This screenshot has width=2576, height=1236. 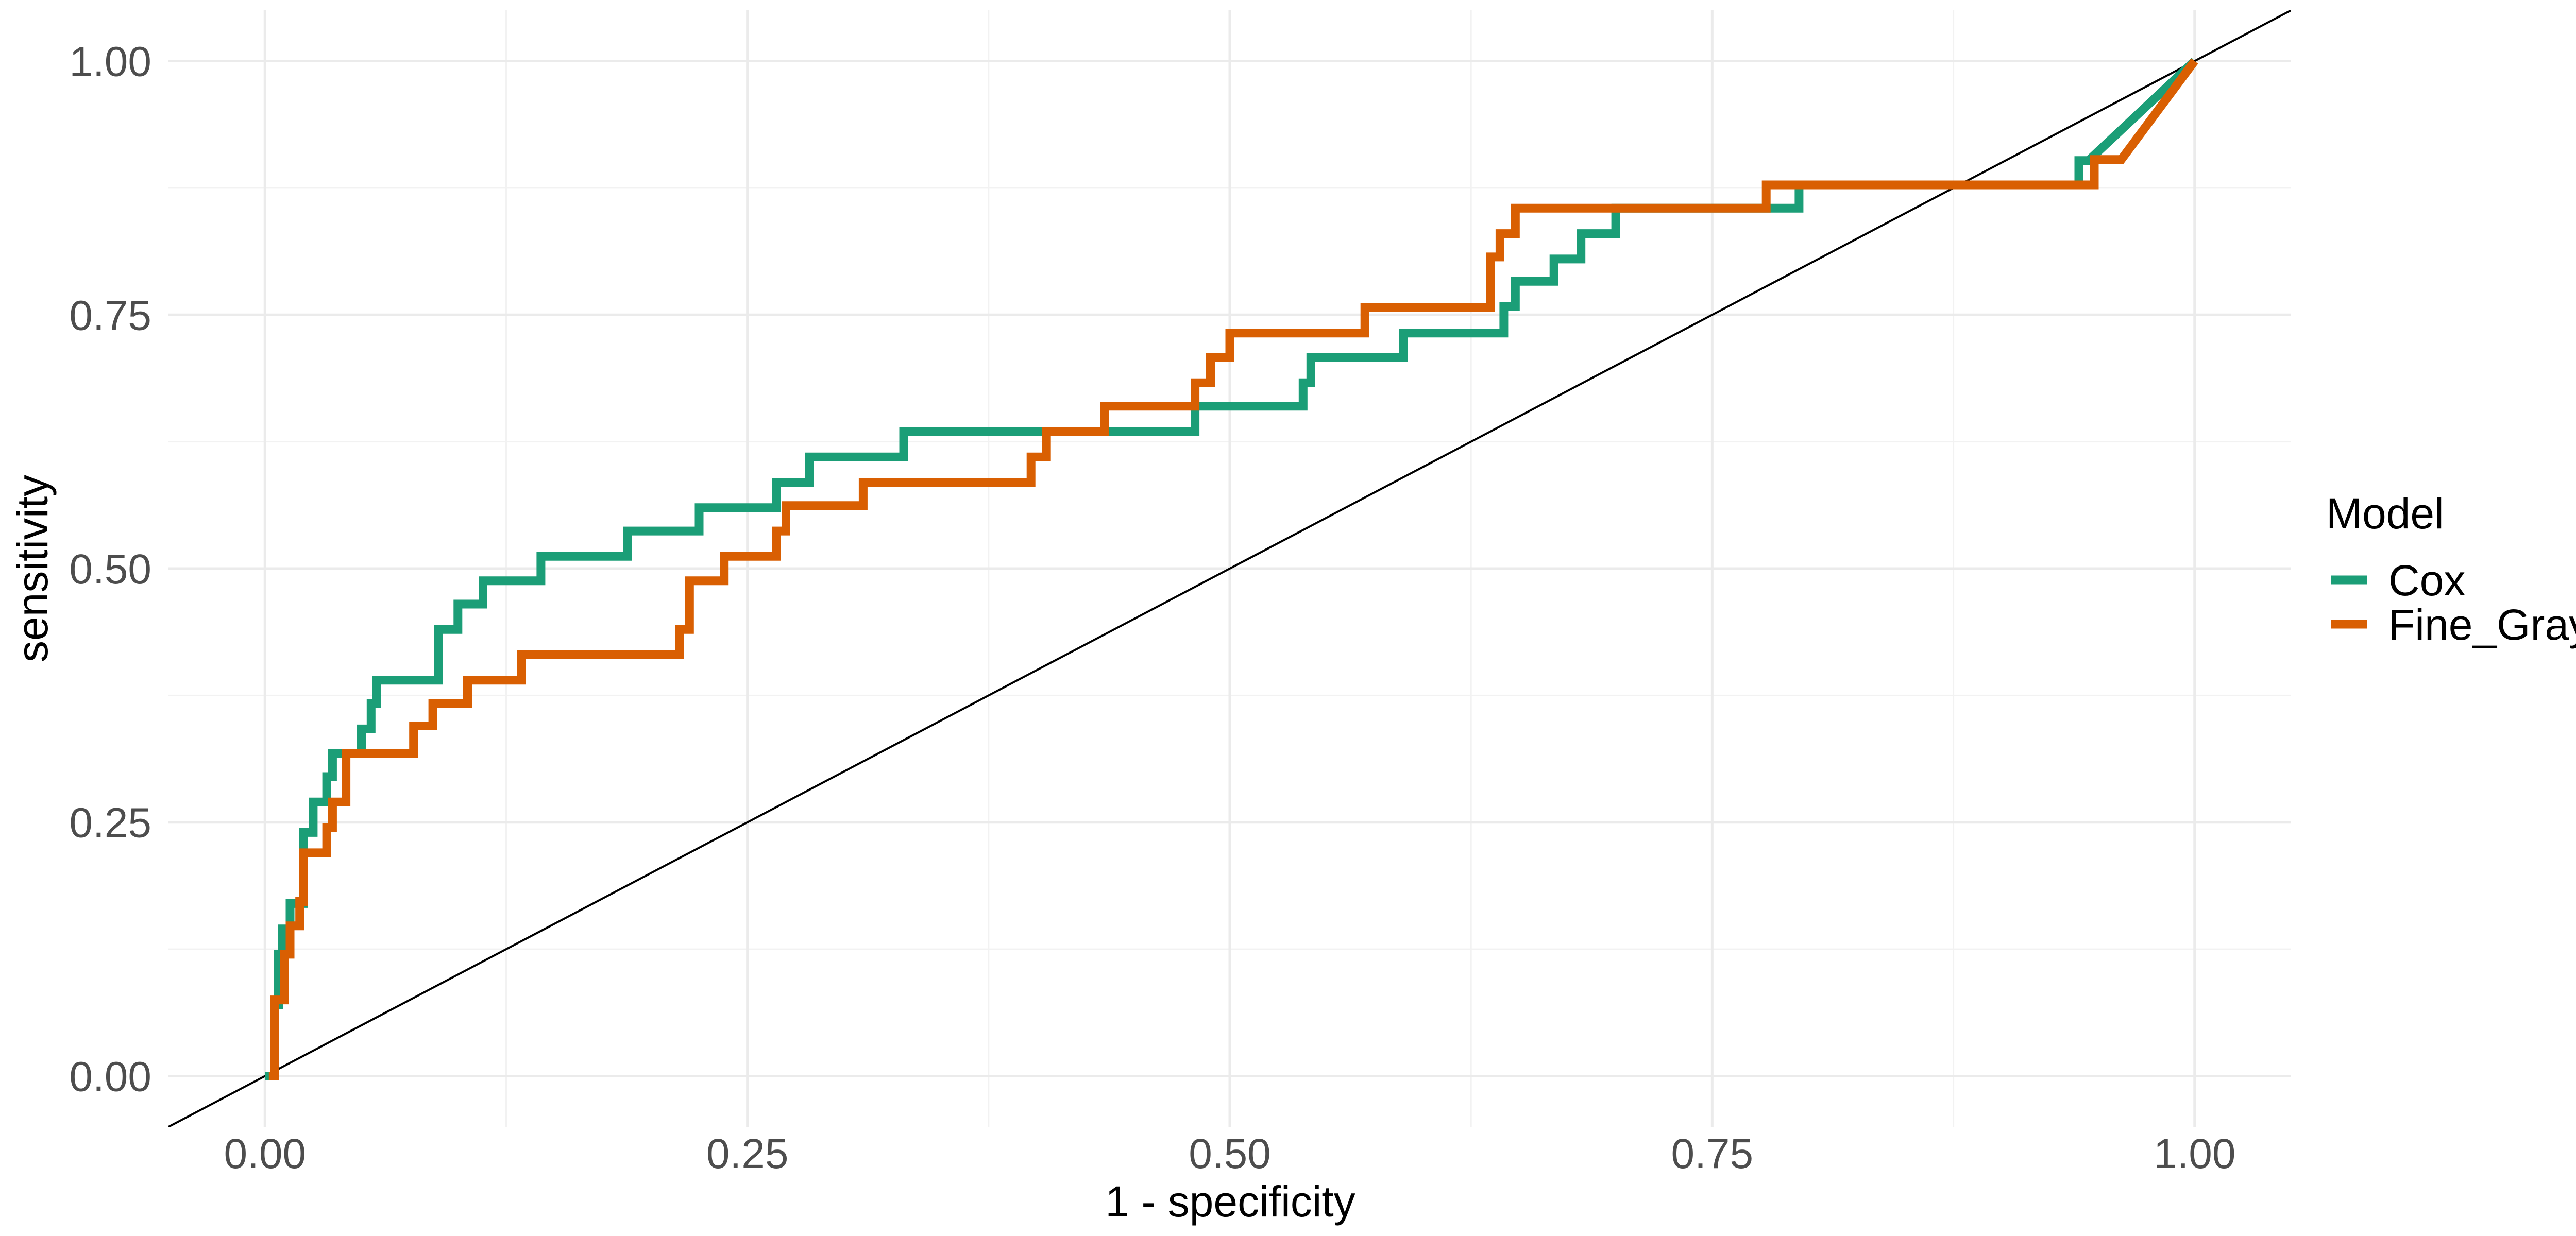 I want to click on y-tick-label: 0.25, so click(x=110, y=823).